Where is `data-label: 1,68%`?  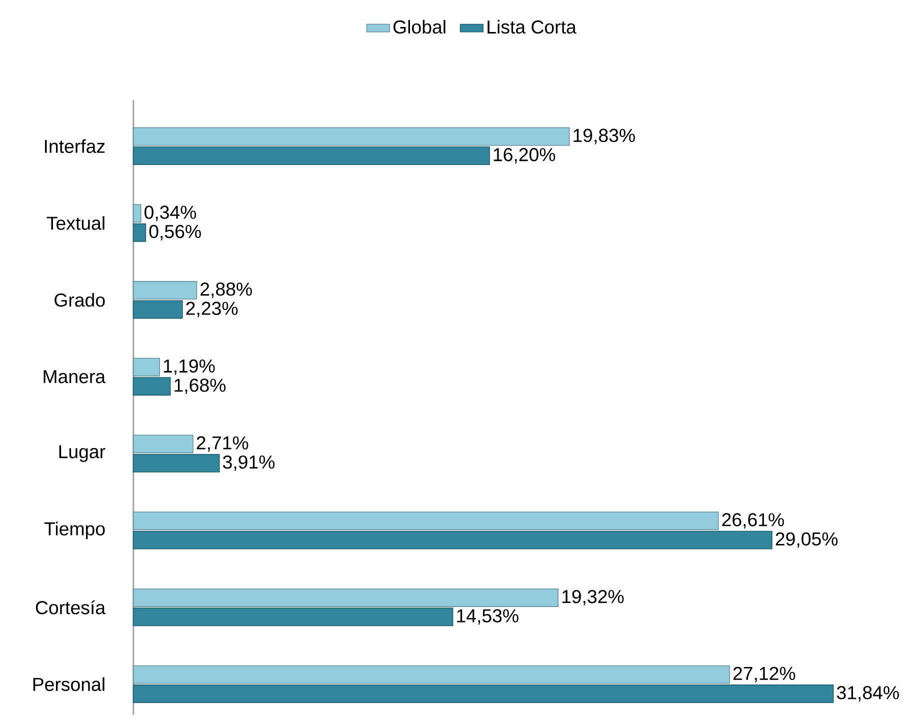
data-label: 1,68% is located at coordinates (200, 386).